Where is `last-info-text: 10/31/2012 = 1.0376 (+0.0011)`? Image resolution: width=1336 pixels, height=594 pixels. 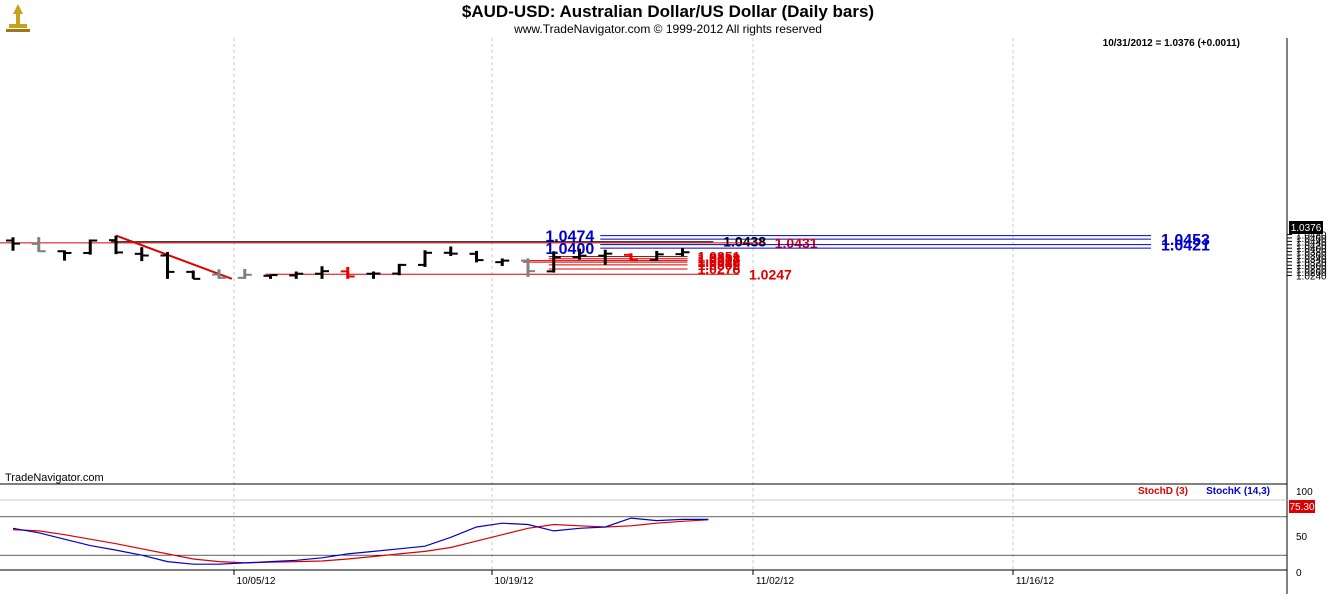 last-info-text: 10/31/2012 = 1.0376 (+0.0011) is located at coordinates (1171, 43).